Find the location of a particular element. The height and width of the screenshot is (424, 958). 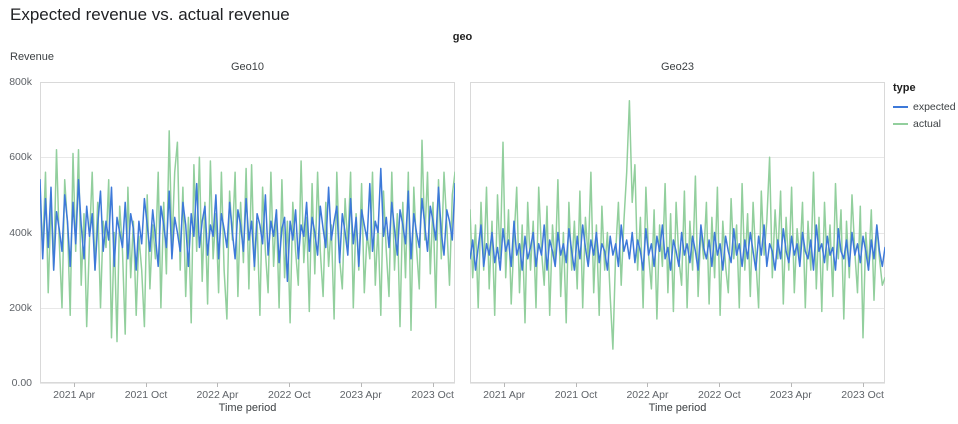

y-axis-tick-label: 600k is located at coordinates (20, 157).